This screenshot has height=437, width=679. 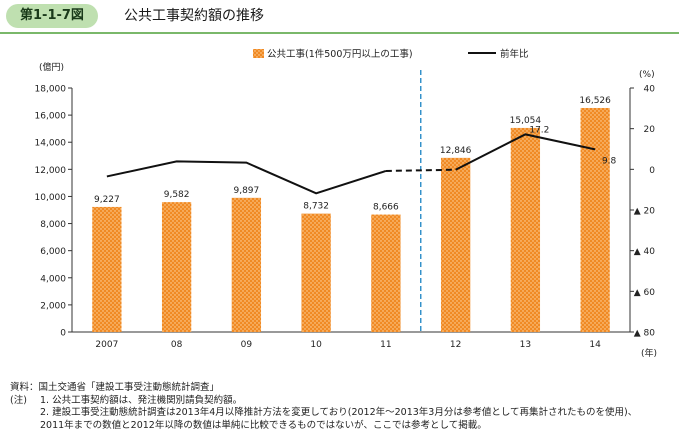 I want to click on left-axis-tick-label: 10,000, so click(x=51, y=198).